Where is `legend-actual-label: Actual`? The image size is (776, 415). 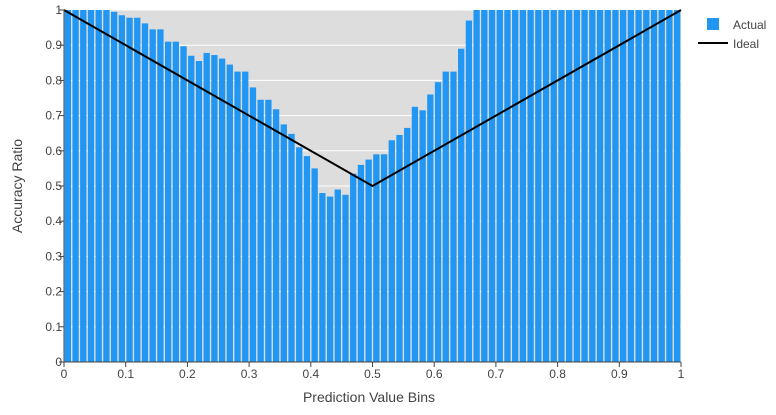
legend-actual-label: Actual is located at coordinates (749, 25).